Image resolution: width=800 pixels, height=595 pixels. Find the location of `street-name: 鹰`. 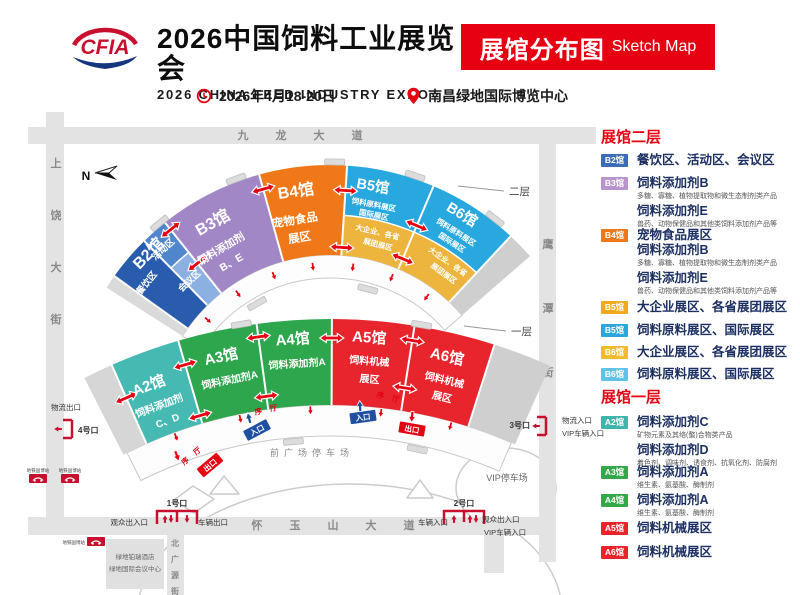

street-name: 鹰 is located at coordinates (548, 244).